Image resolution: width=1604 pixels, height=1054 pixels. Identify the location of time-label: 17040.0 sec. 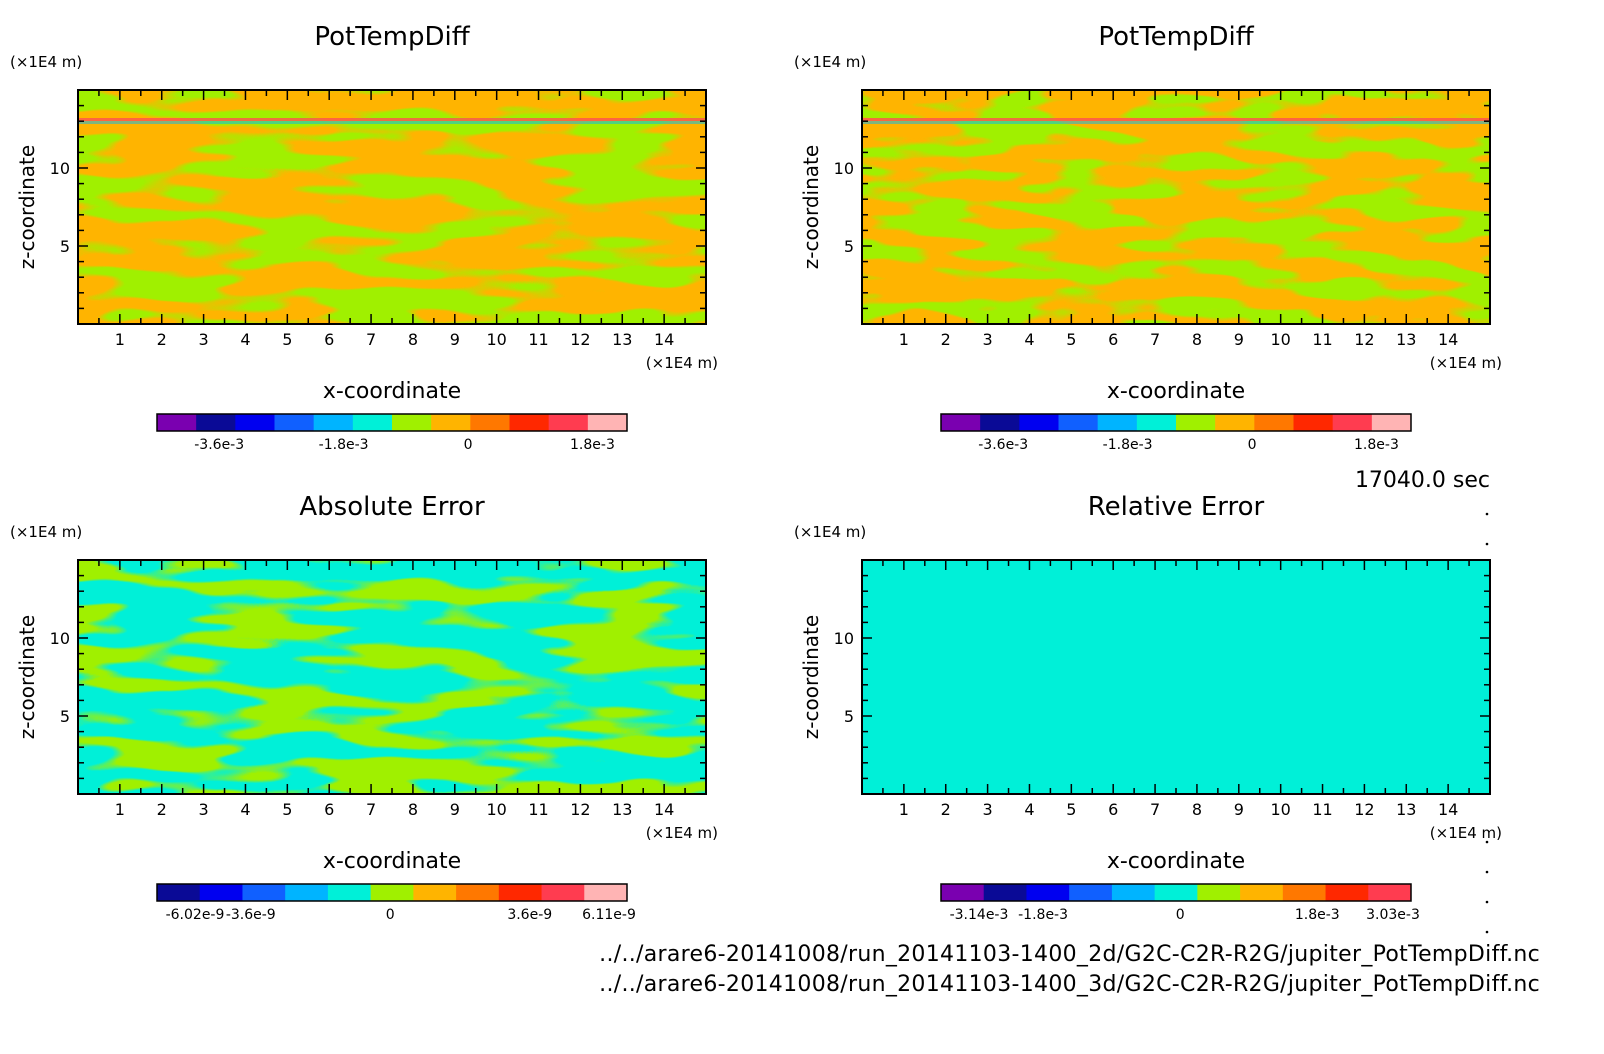
(1422, 480).